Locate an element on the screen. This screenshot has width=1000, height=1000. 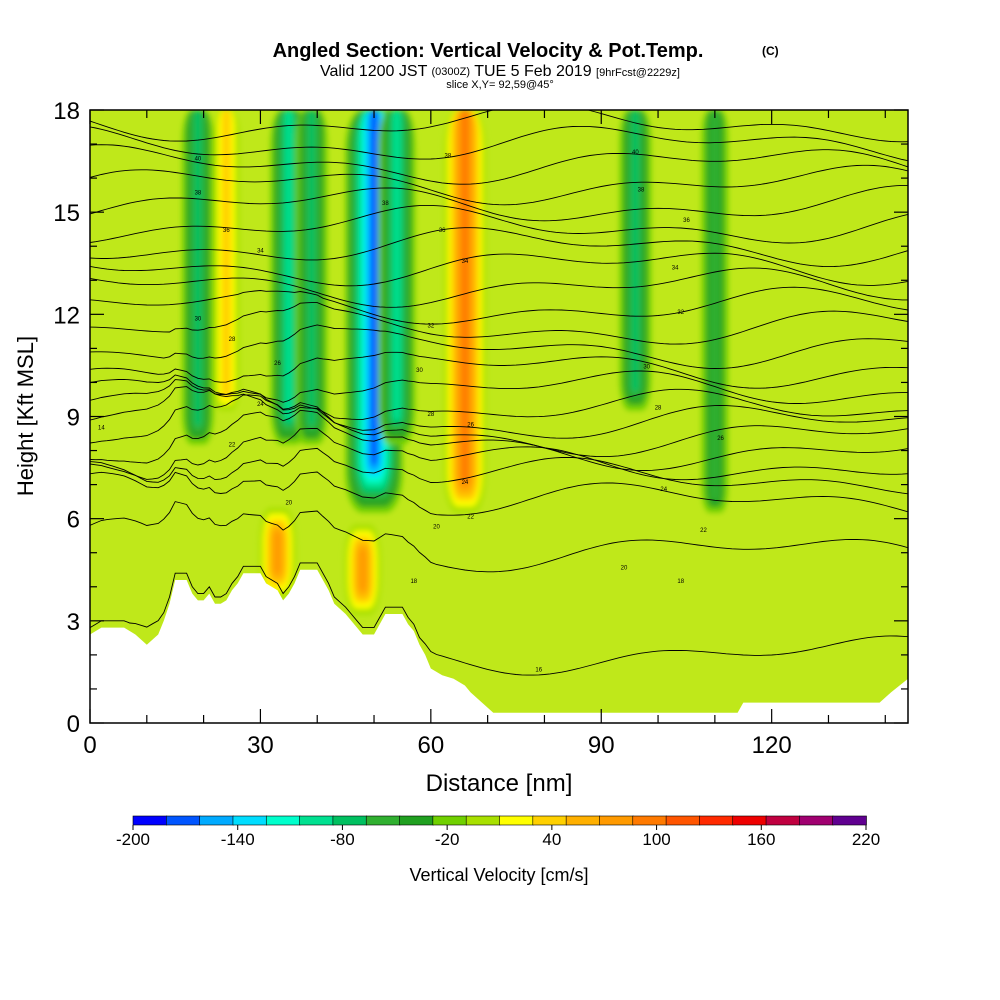
colorbar-tick-label: 40 is located at coordinates (551, 839).